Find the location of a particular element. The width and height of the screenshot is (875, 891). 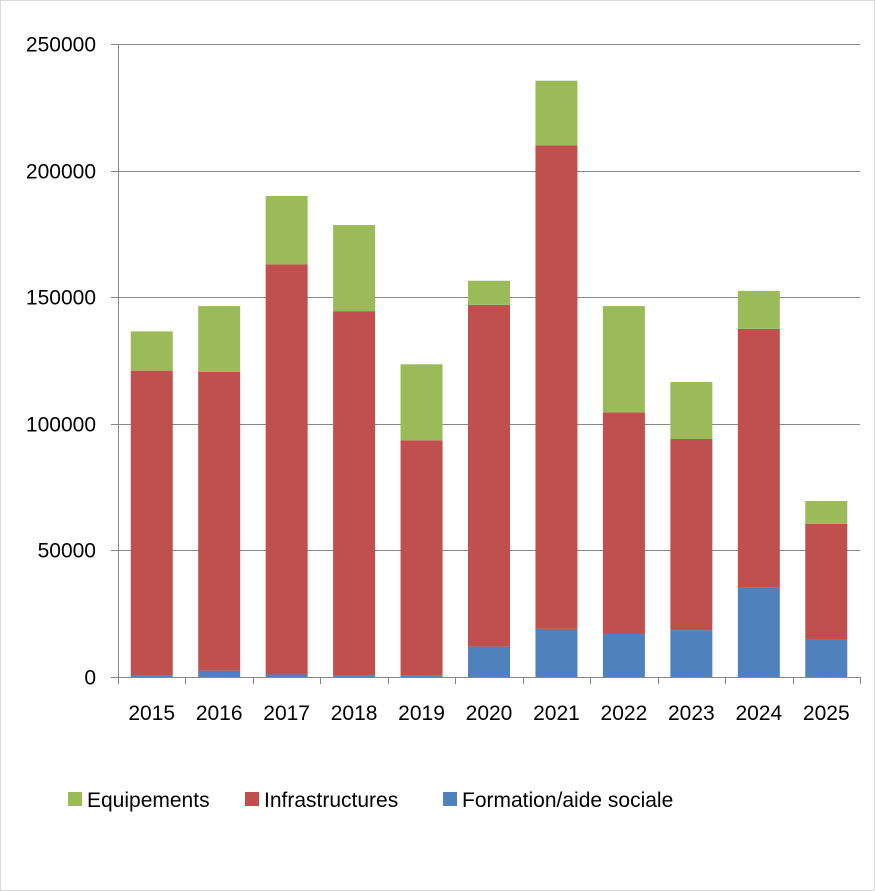

y-tick-label: 0 is located at coordinates (90, 678).